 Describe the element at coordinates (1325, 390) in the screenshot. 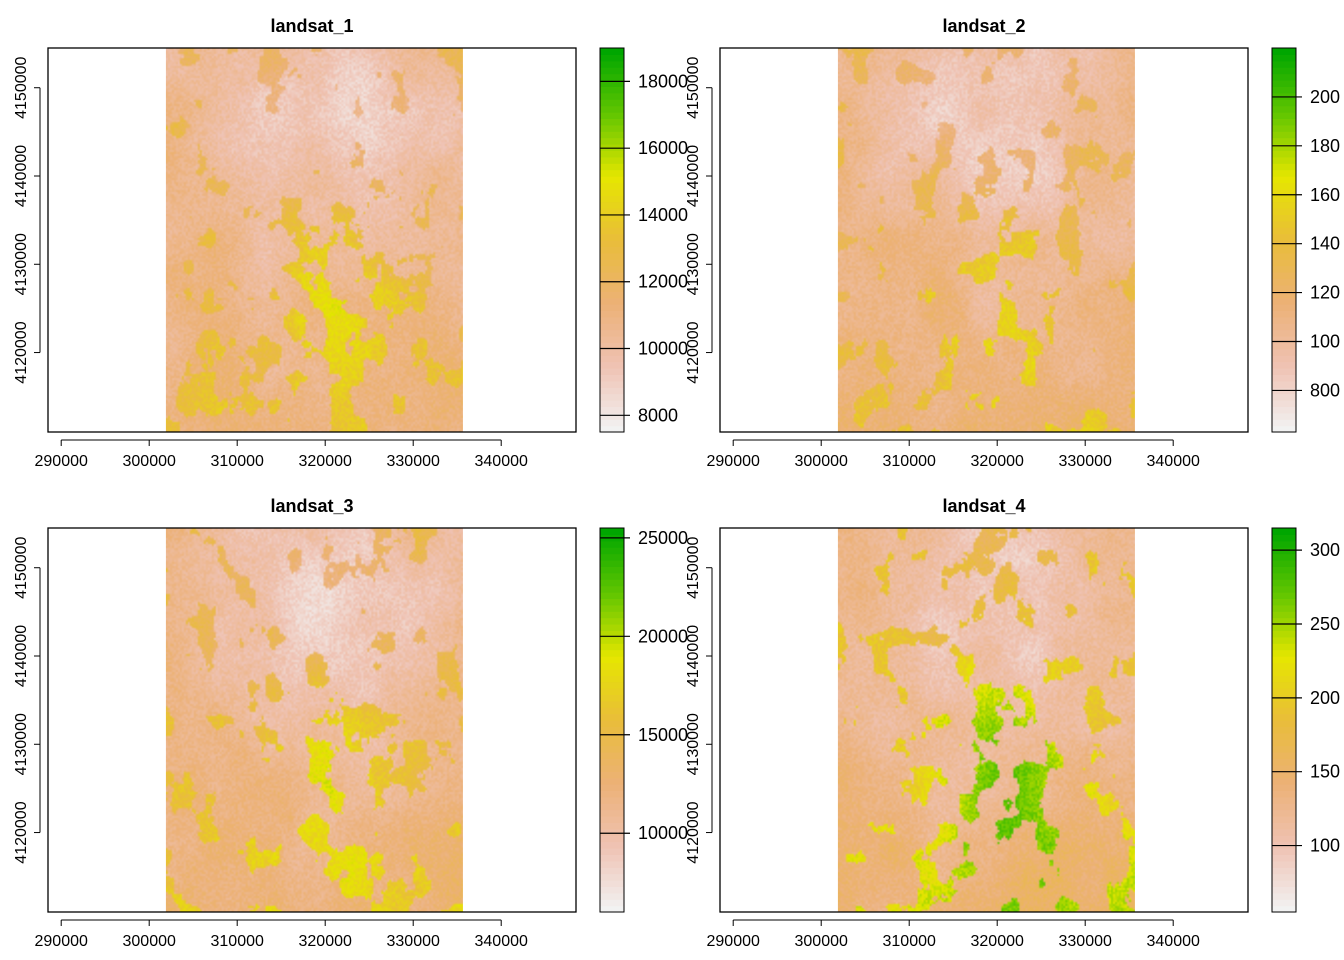

I see `legend-tick-label: 800` at that location.